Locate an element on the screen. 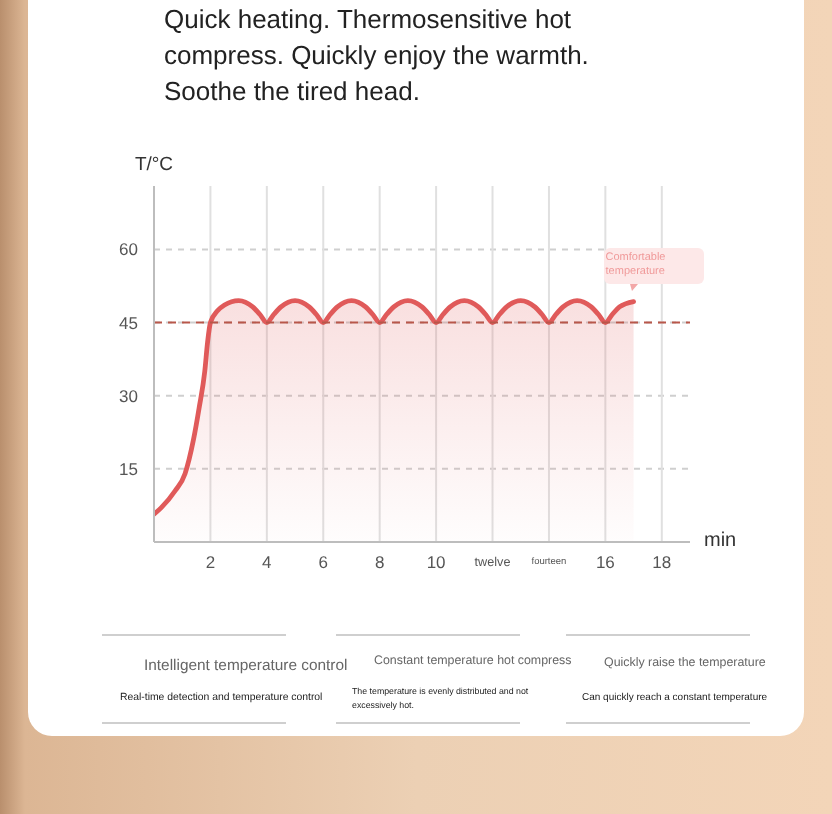 The height and width of the screenshot is (814, 832). y-axis-title: T/°C is located at coordinates (154, 166).